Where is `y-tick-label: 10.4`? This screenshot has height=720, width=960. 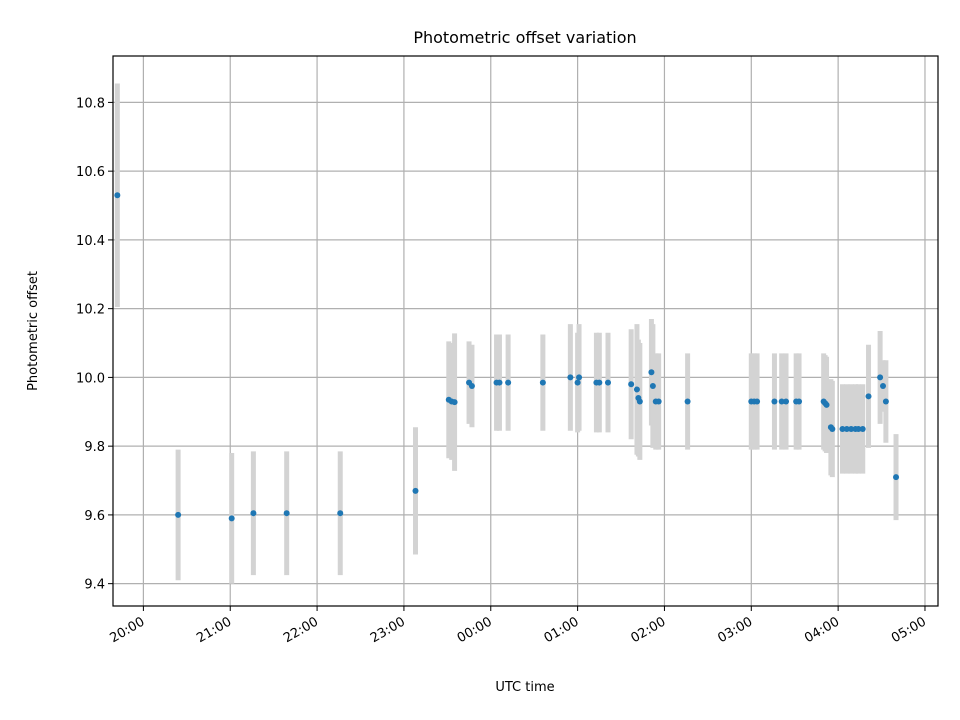 y-tick-label: 10.4 is located at coordinates (90, 241).